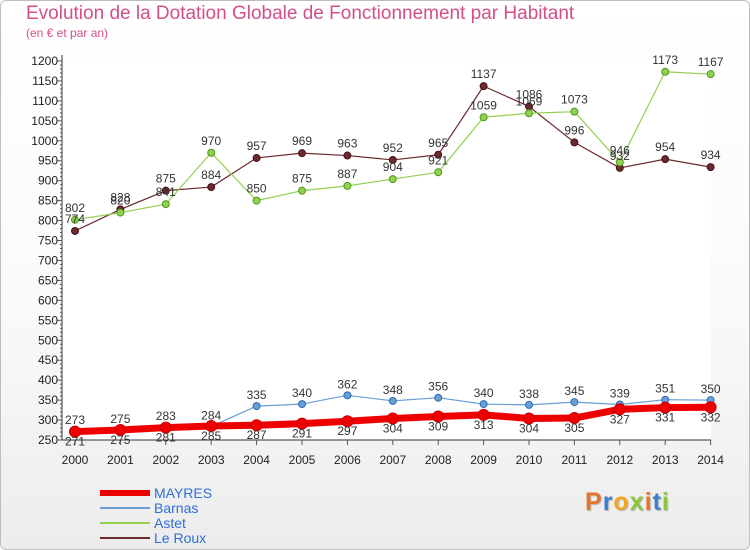 This screenshot has height=550, width=750. What do you see at coordinates (302, 434) in the screenshot?
I see `data-label-mayres: 291` at bounding box center [302, 434].